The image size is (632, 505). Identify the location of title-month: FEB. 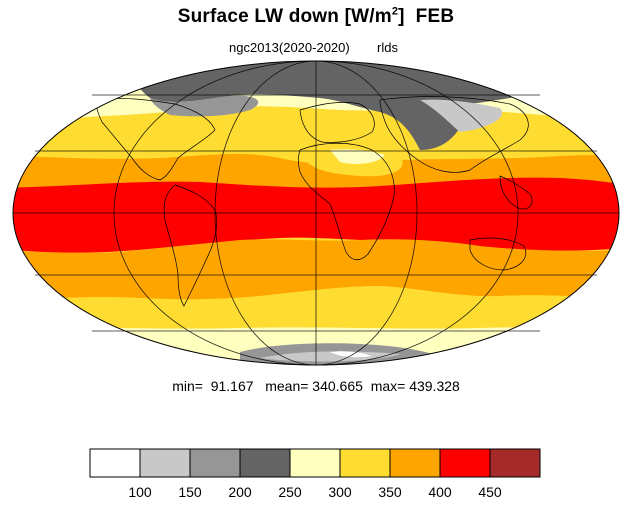
(435, 16).